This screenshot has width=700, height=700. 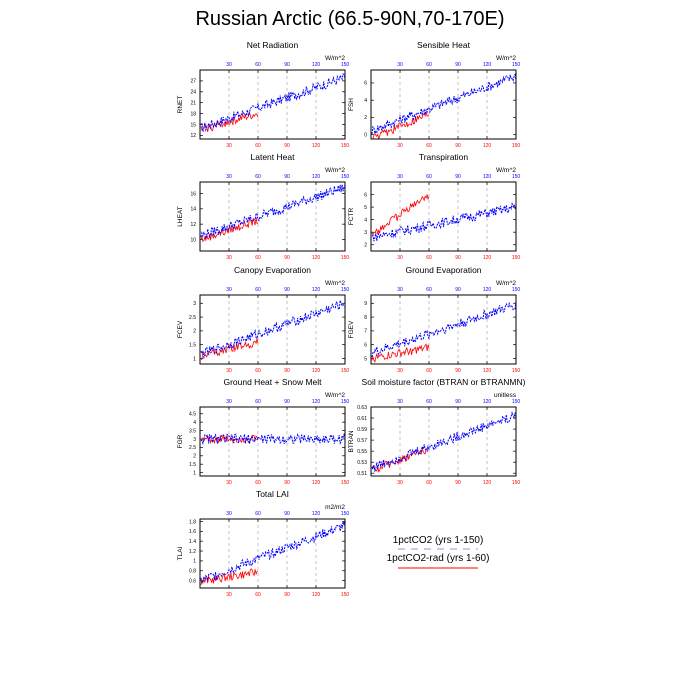 I want to click on chart-title: Canopy Evaporation, so click(x=272, y=270).